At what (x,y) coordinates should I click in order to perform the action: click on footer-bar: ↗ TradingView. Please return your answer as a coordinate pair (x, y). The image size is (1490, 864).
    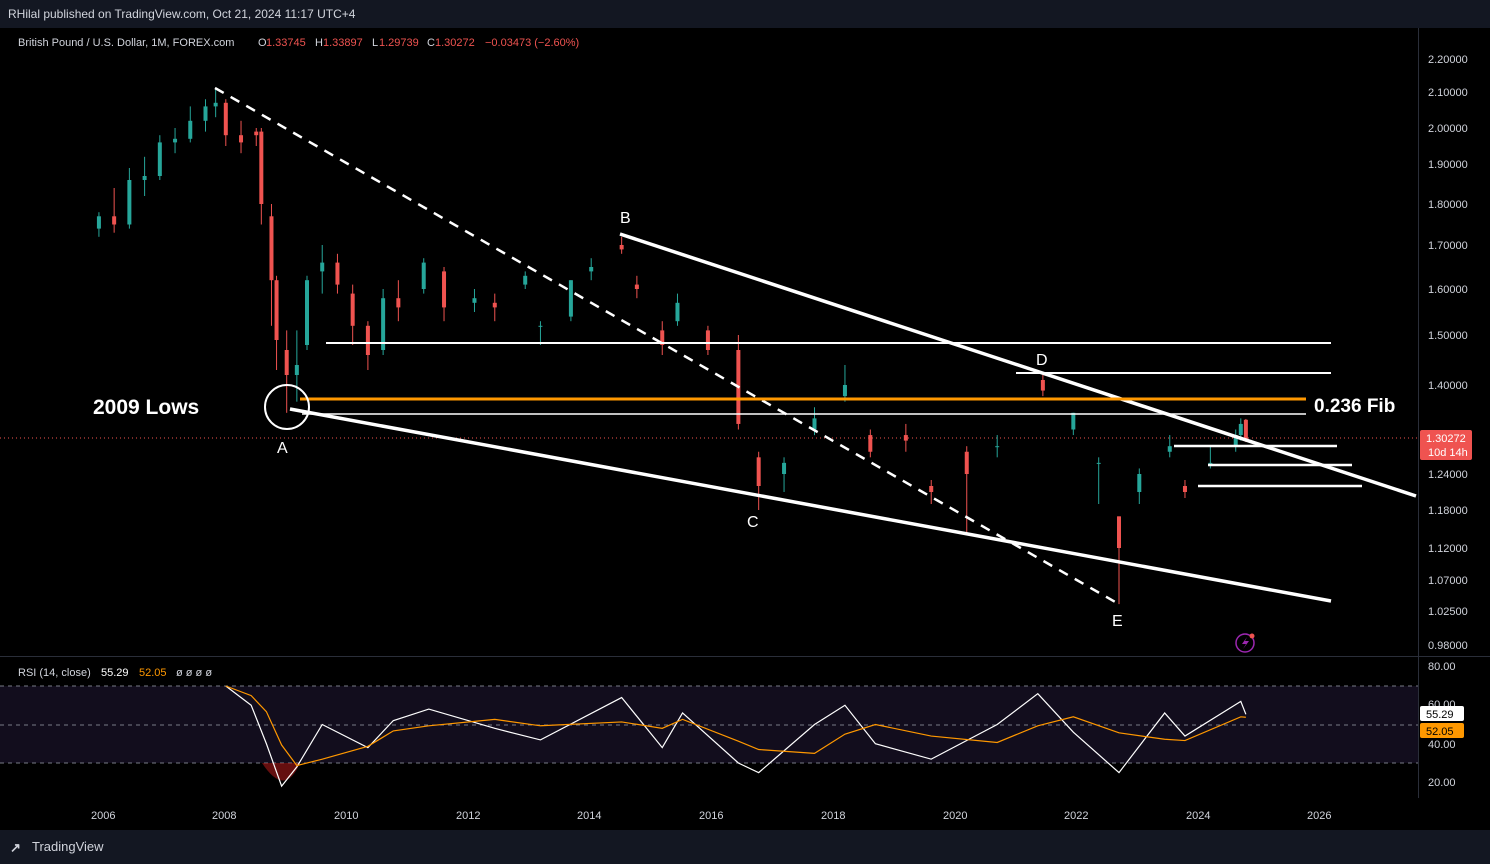
    Looking at the image, I should click on (745, 847).